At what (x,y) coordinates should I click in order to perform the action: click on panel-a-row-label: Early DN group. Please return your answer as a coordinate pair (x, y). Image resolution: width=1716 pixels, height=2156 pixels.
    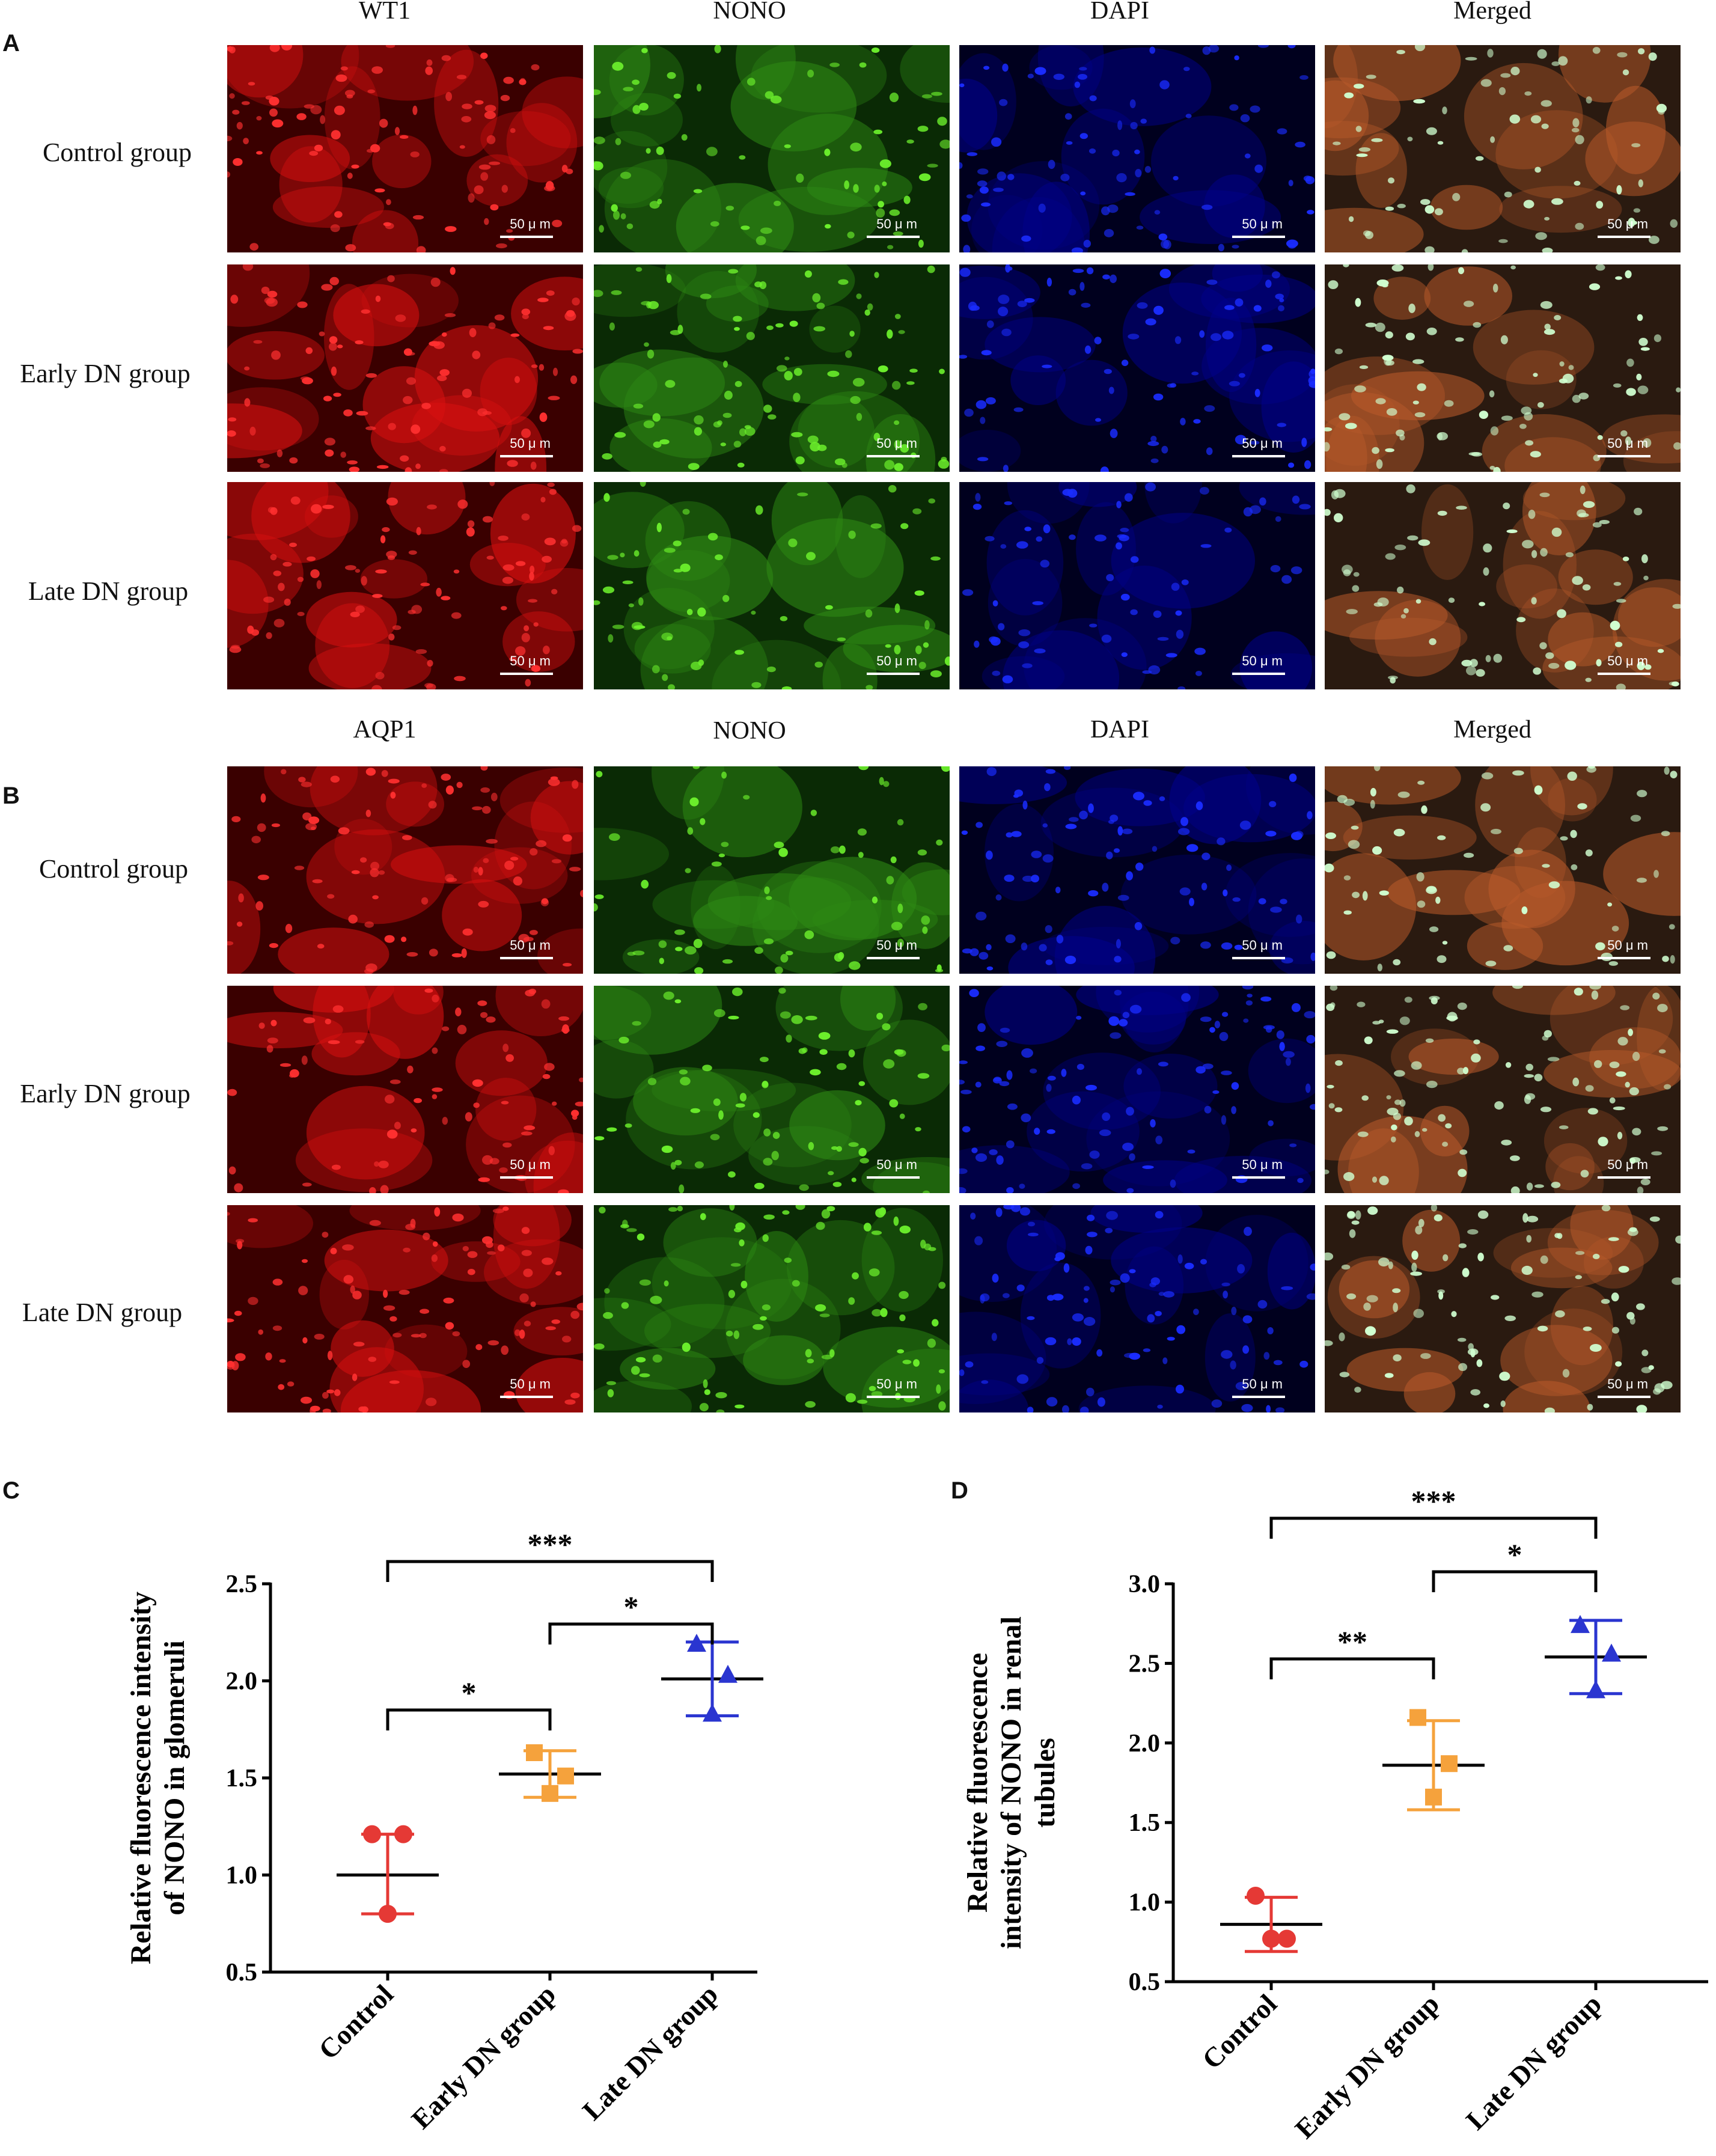
    Looking at the image, I should click on (105, 374).